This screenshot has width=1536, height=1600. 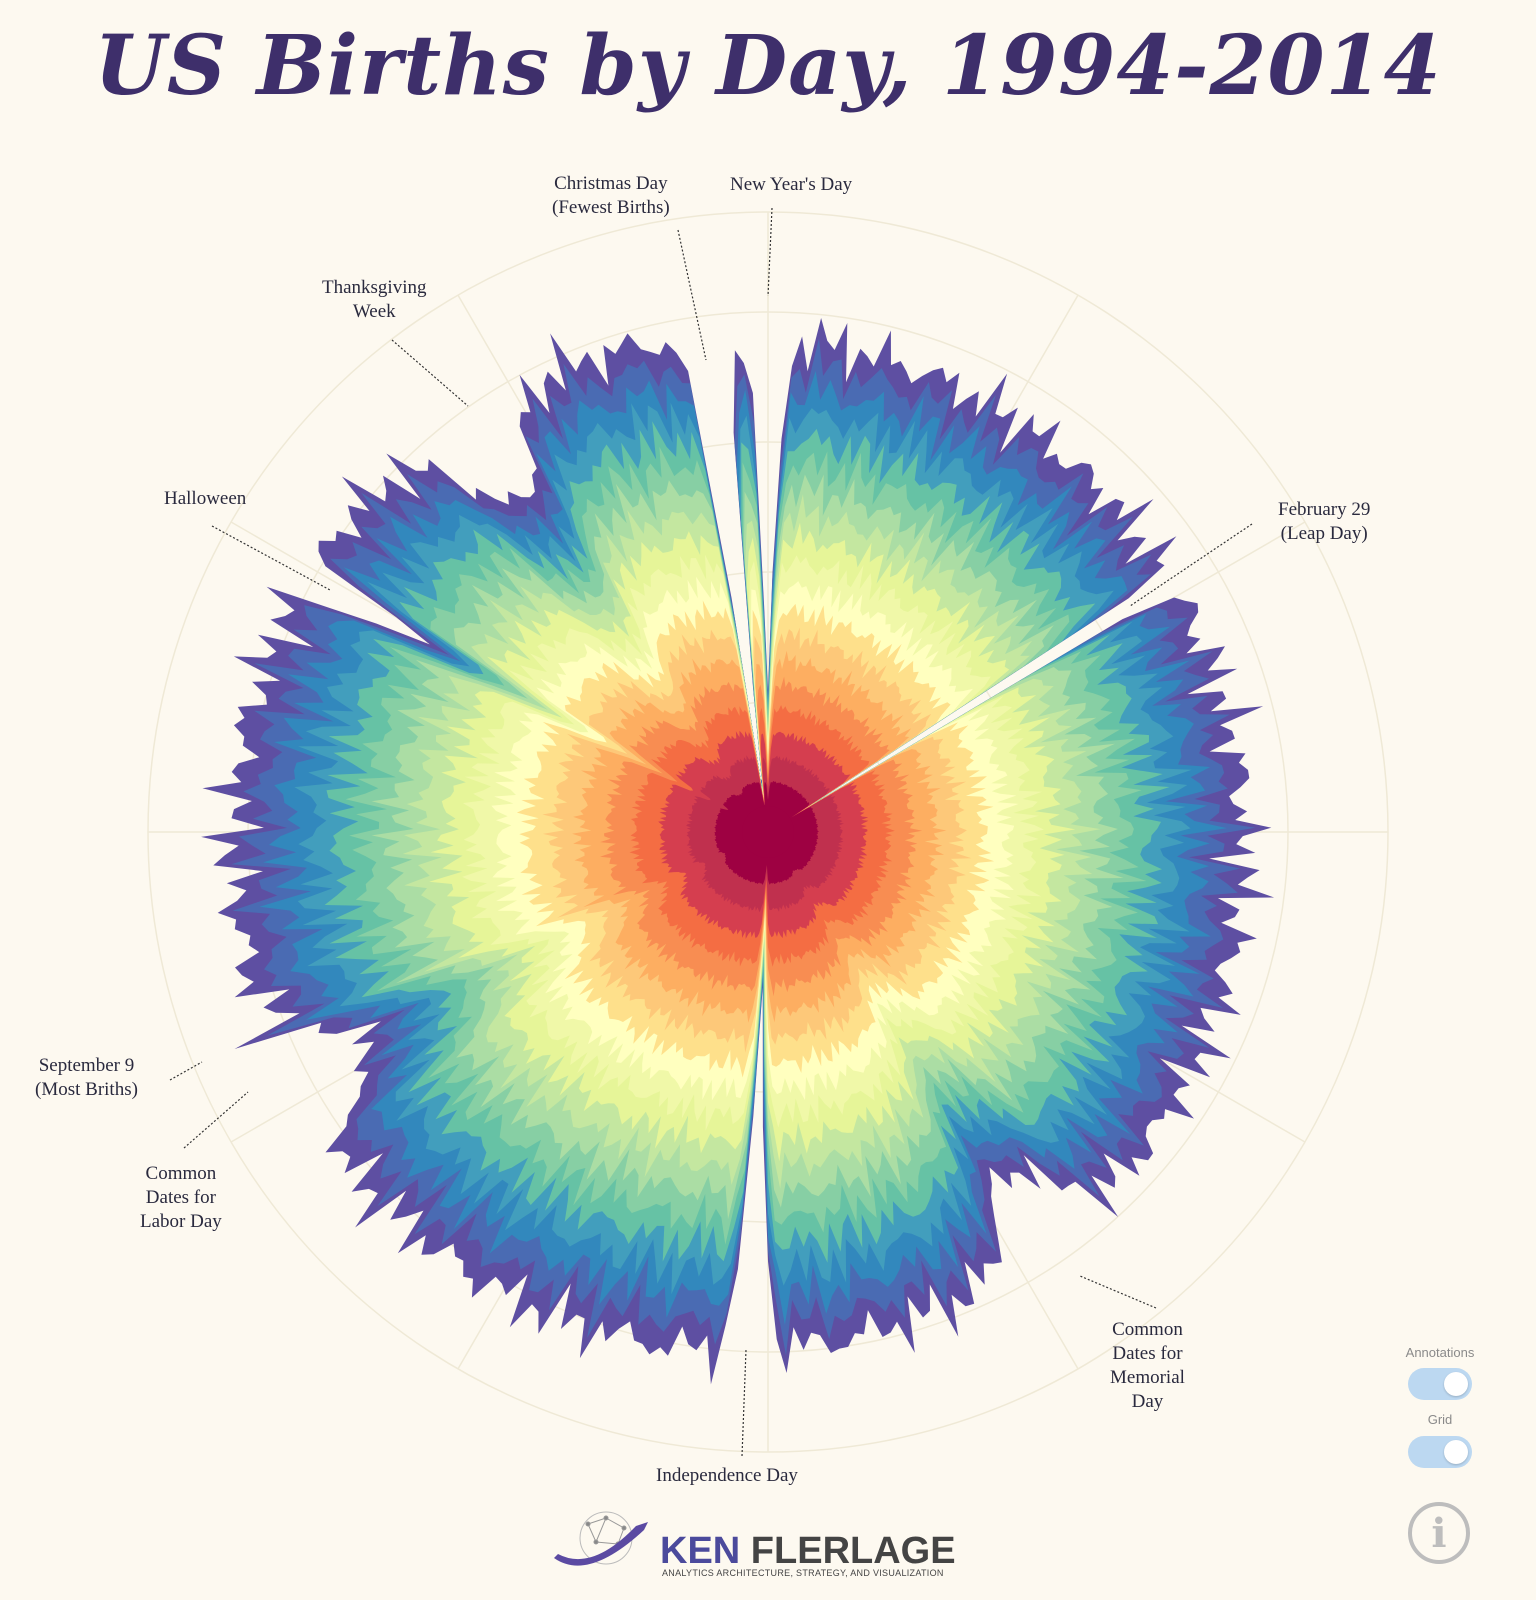 I want to click on annotation-christmas: Christmas Day (Fewest Births), so click(x=611, y=196).